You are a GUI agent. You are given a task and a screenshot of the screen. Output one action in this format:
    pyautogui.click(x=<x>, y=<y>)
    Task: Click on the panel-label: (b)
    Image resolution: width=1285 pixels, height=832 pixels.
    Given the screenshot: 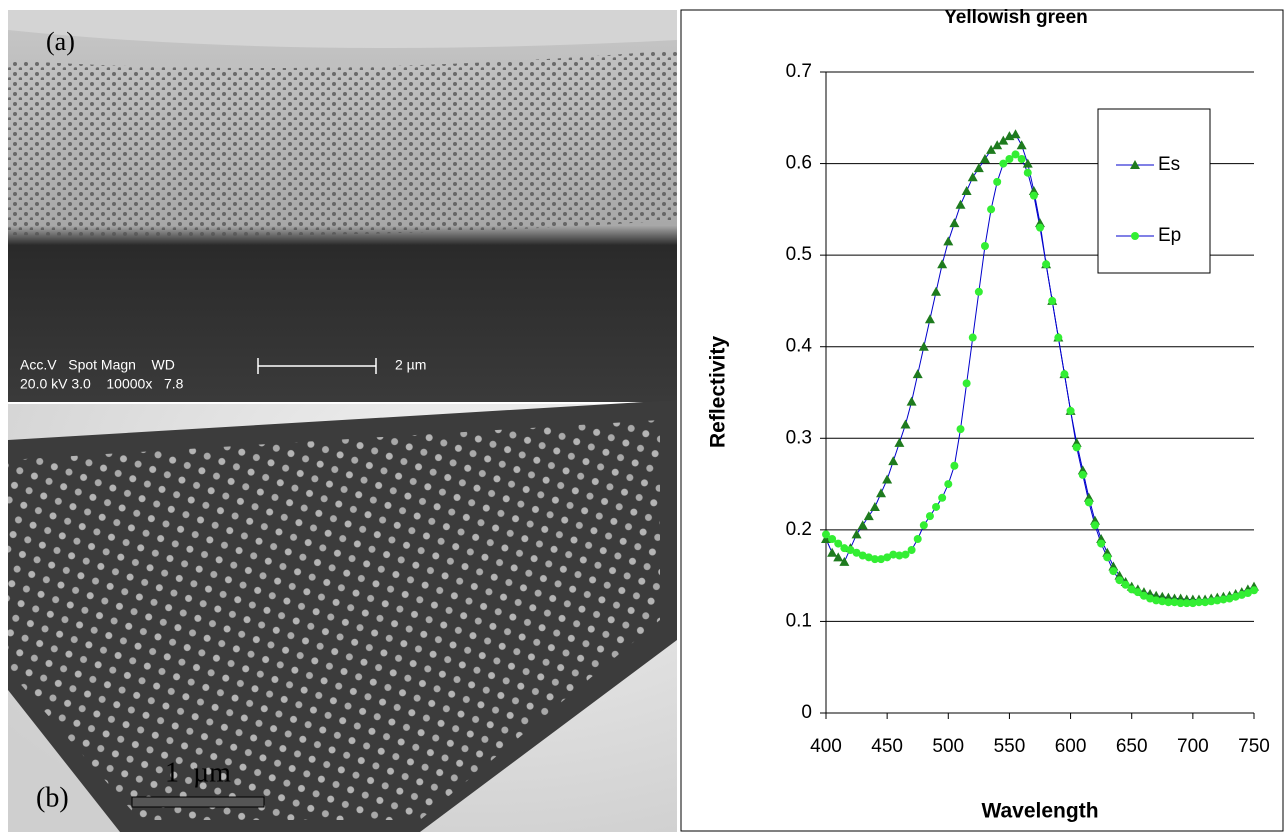 What is the action you would take?
    pyautogui.click(x=52, y=797)
    